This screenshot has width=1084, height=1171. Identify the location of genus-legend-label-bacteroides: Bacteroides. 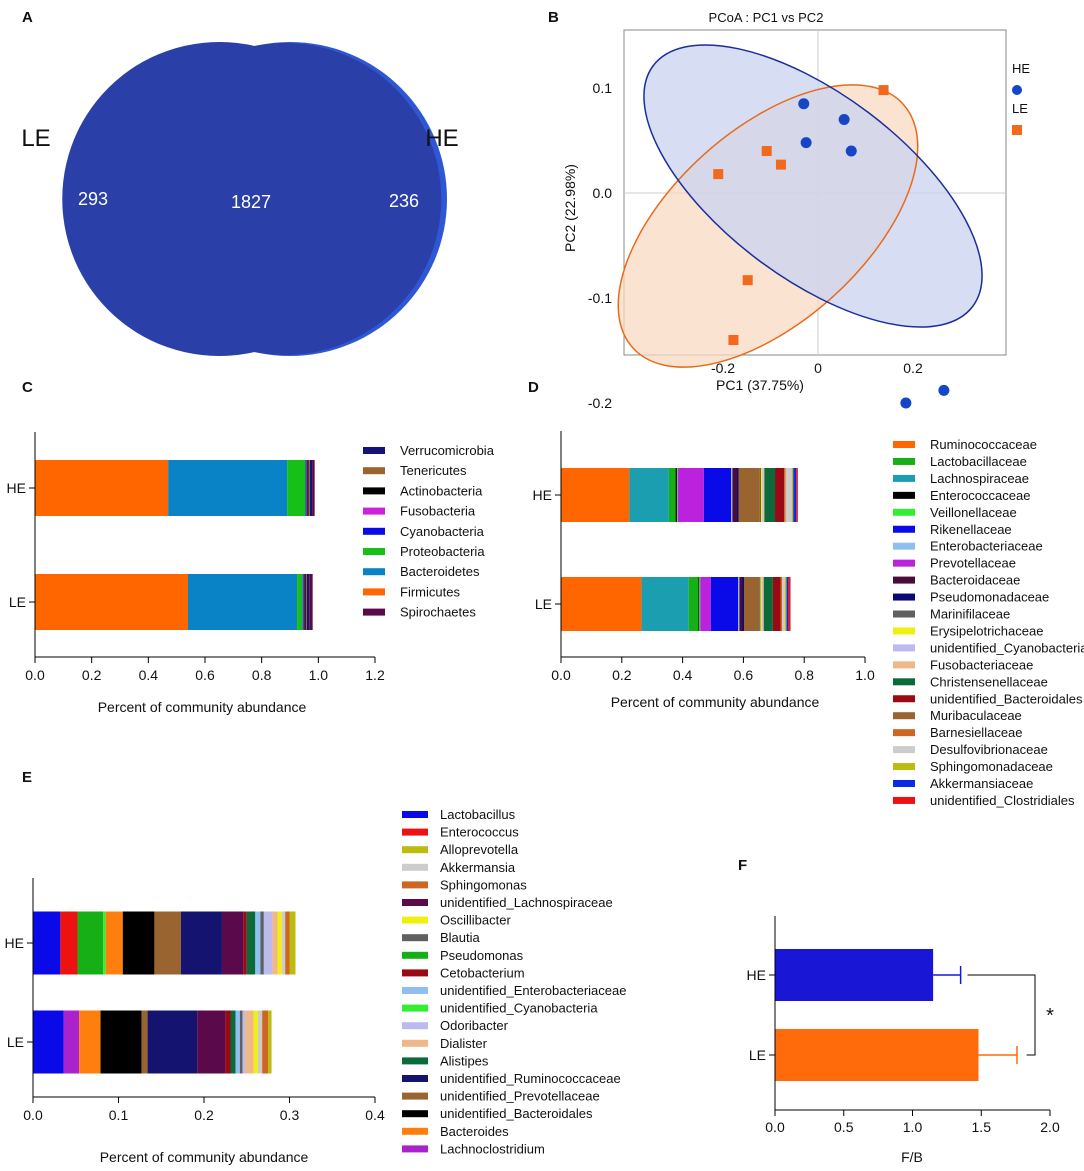
(474, 1131).